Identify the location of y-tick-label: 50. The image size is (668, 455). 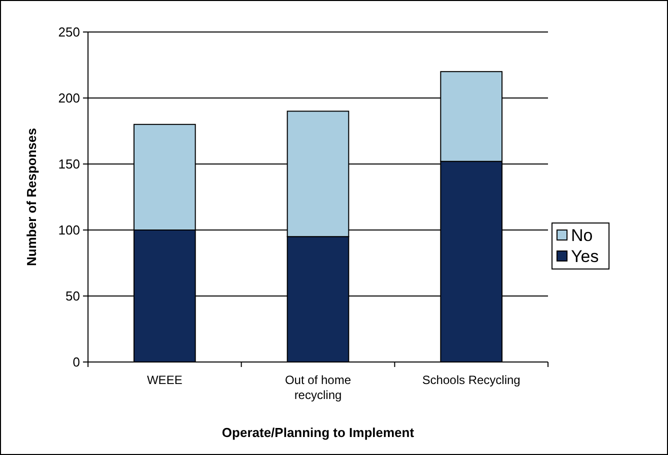
(73, 296).